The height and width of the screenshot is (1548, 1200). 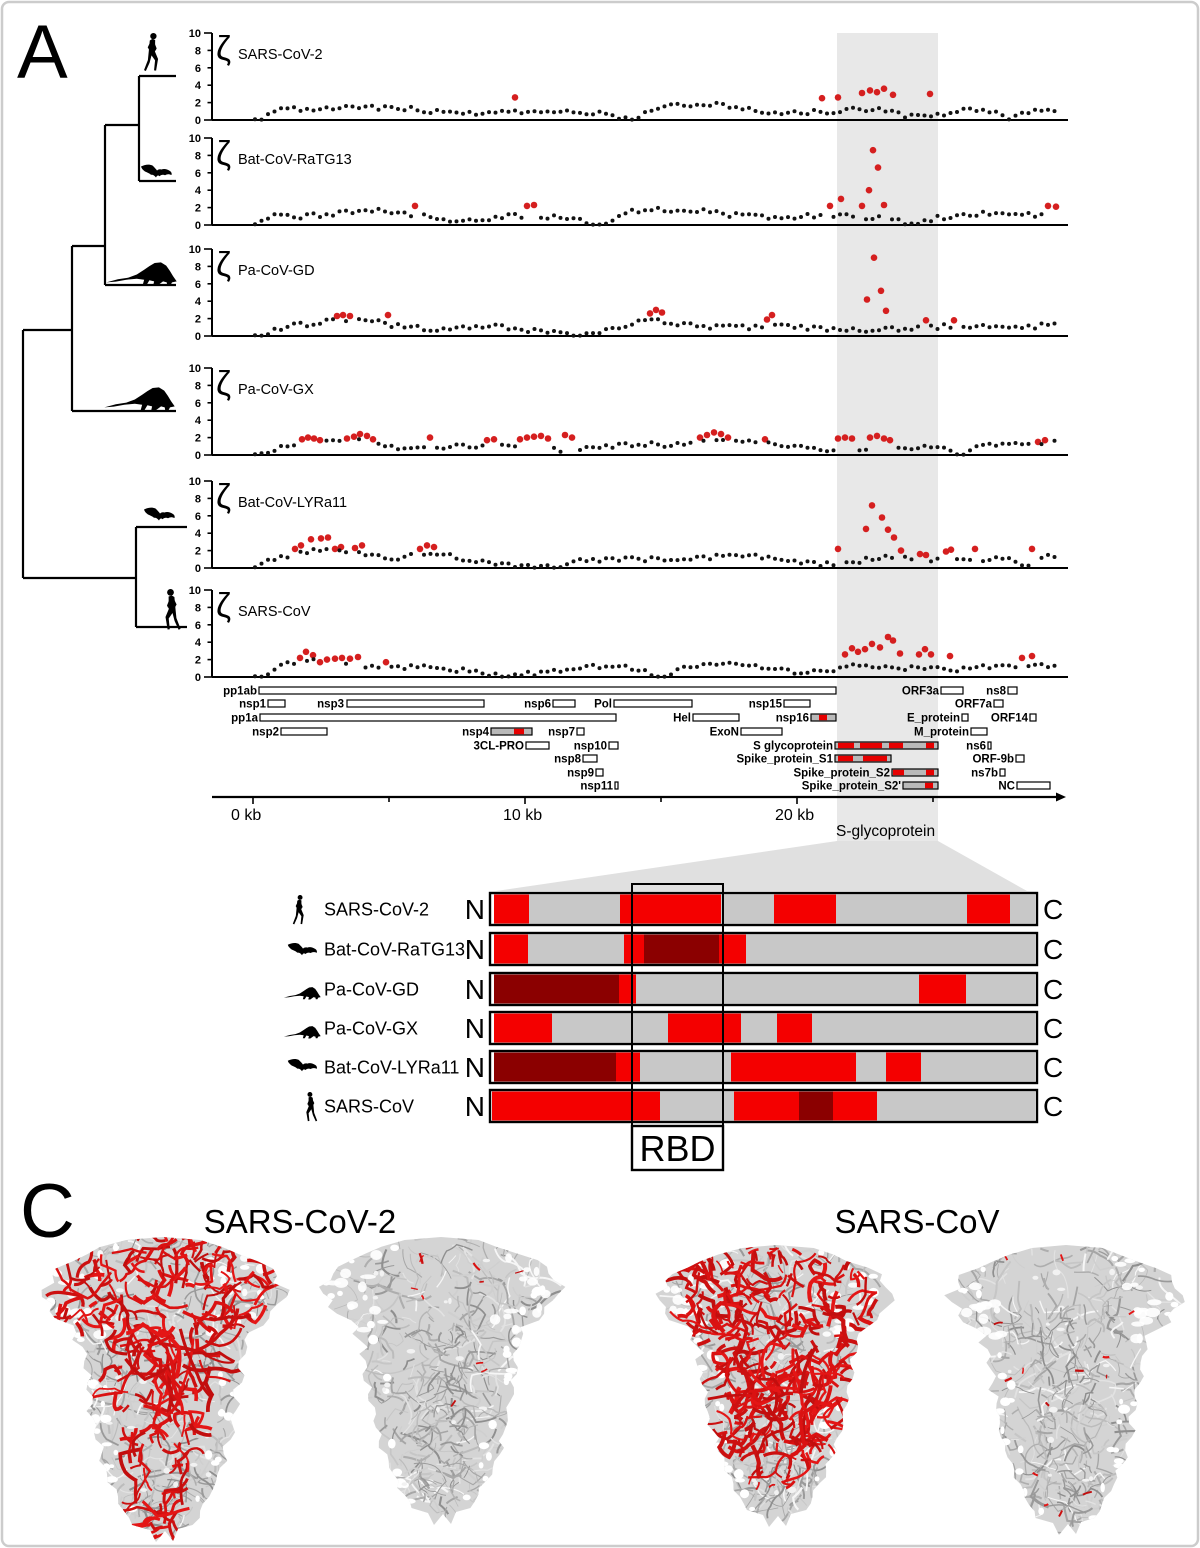 I want to click on svg-text: Spike_protein_S2', so click(x=852, y=787).